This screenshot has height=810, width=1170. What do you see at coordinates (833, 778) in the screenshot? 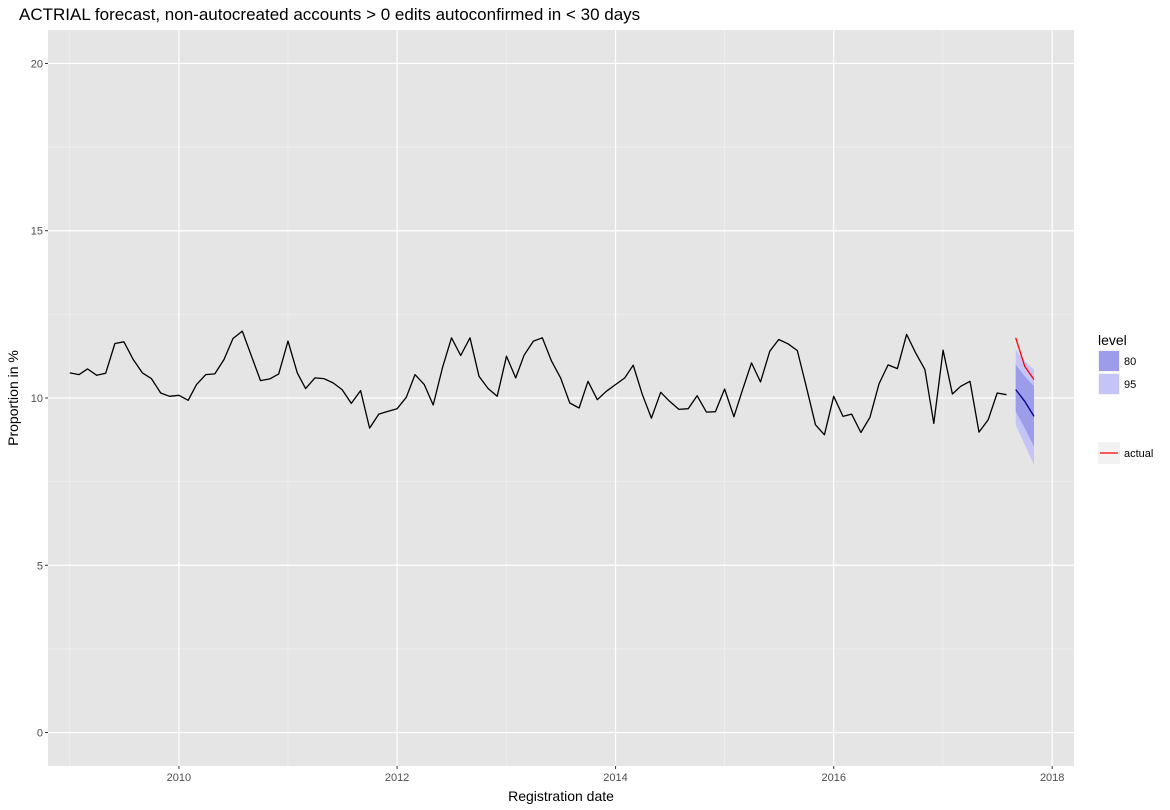
I see `x-tick-label: 2016` at bounding box center [833, 778].